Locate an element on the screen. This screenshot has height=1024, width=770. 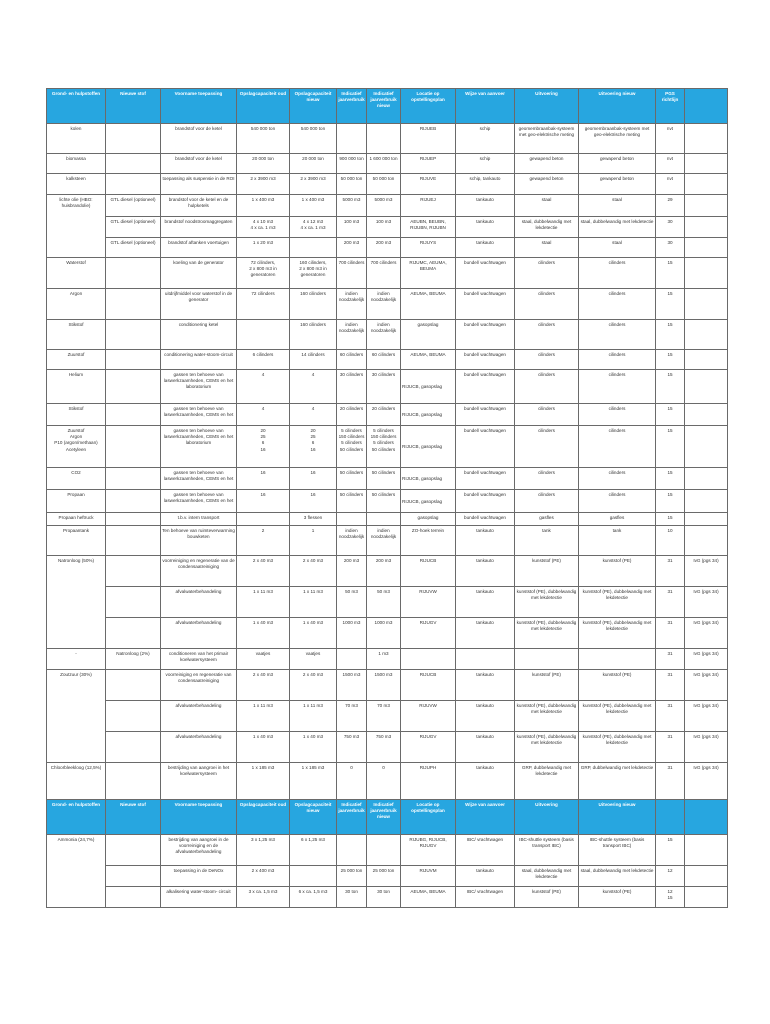
cell-location: RIJUVM is located at coordinates (428, 876).